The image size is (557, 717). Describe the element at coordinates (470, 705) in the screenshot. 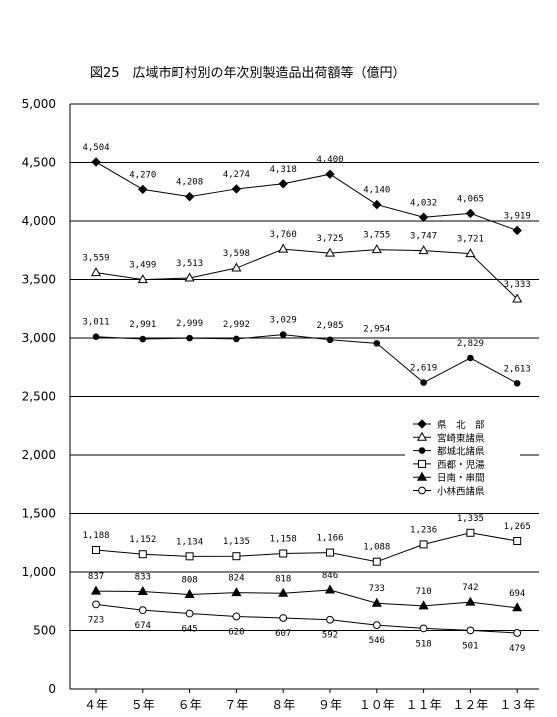

I see `x-tick-label: １２年` at that location.